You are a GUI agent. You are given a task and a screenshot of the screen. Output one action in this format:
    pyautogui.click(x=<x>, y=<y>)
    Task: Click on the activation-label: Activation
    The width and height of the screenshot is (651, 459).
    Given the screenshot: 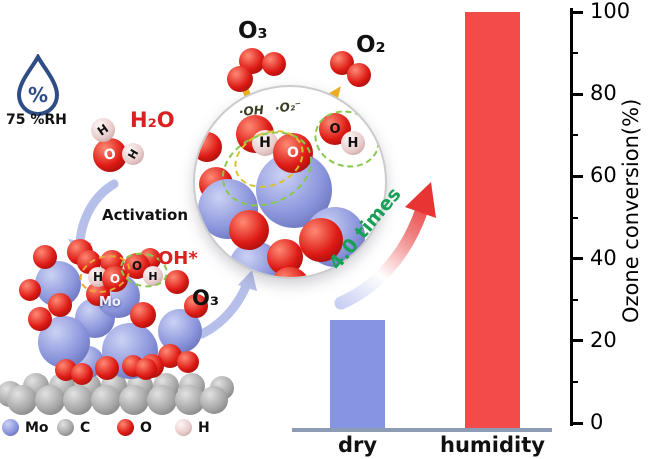 What is the action you would take?
    pyautogui.click(x=145, y=215)
    